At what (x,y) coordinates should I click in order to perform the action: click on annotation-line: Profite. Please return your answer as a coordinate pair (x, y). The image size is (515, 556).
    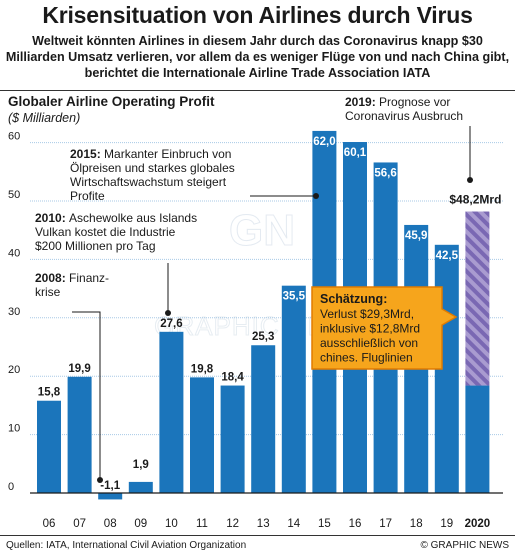
    Looking at the image, I should click on (87, 196).